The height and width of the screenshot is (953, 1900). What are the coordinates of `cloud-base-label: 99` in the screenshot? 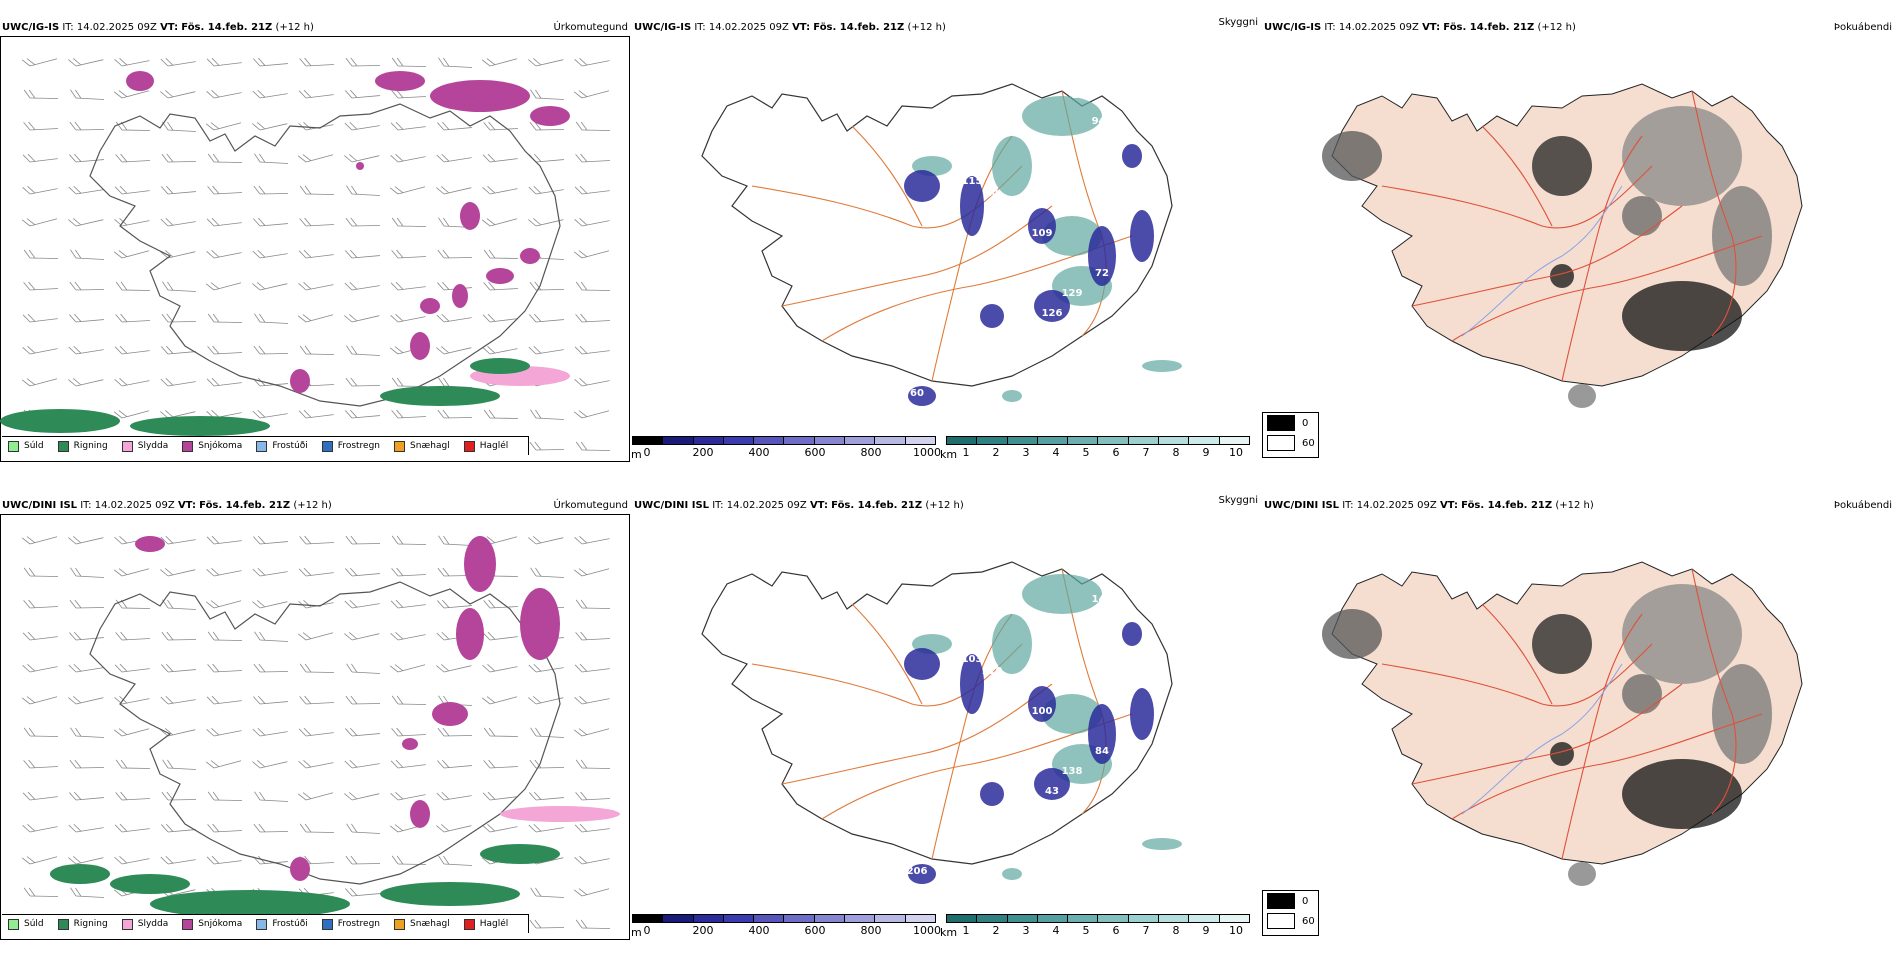 It's located at (1152, 163).